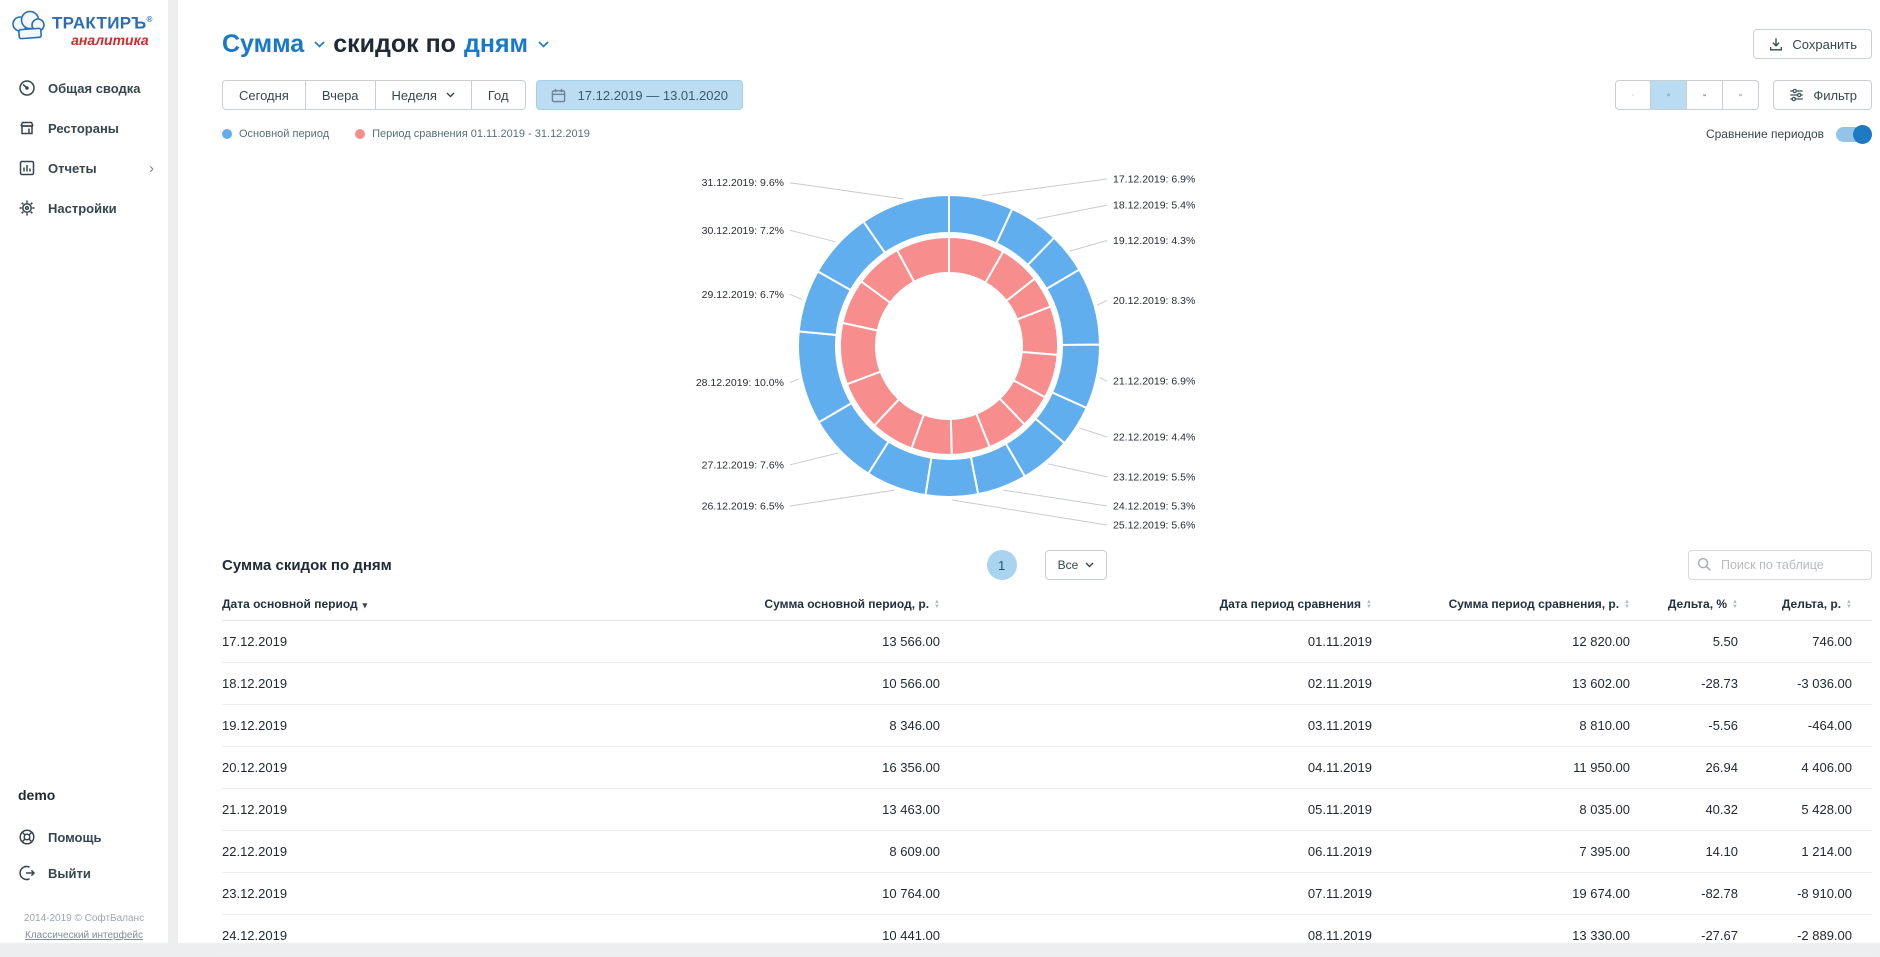 The height and width of the screenshot is (957, 1880). What do you see at coordinates (28, 25) in the screenshot?
I see `chef-hat-icon` at bounding box center [28, 25].